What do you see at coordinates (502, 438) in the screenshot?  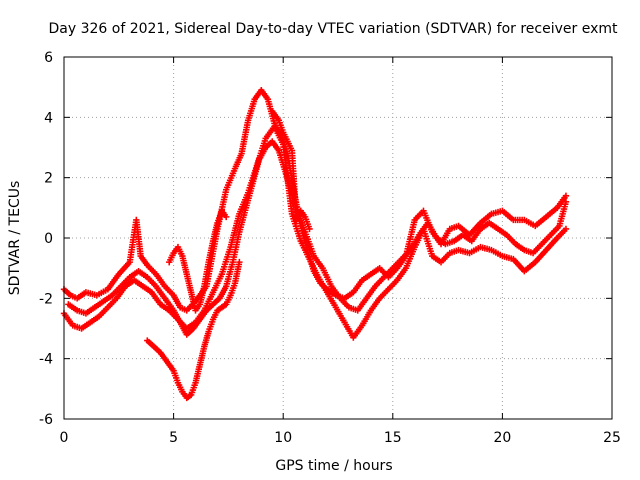 I see `x-tick-label: 20` at bounding box center [502, 438].